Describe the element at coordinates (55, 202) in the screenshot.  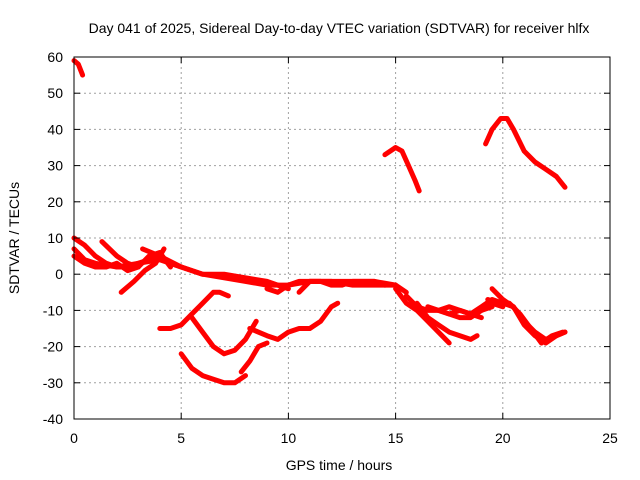
I see `y-tick-label: 20` at that location.